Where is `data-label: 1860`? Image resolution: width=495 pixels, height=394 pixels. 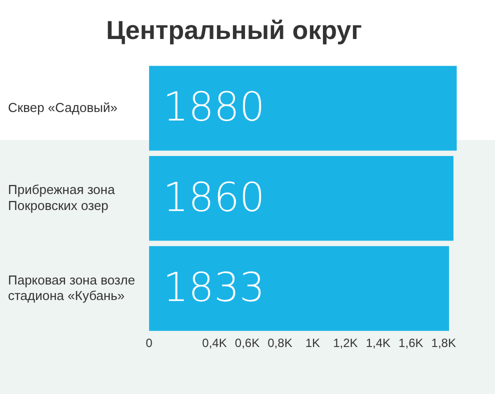
data-label: 1860 is located at coordinates (214, 197).